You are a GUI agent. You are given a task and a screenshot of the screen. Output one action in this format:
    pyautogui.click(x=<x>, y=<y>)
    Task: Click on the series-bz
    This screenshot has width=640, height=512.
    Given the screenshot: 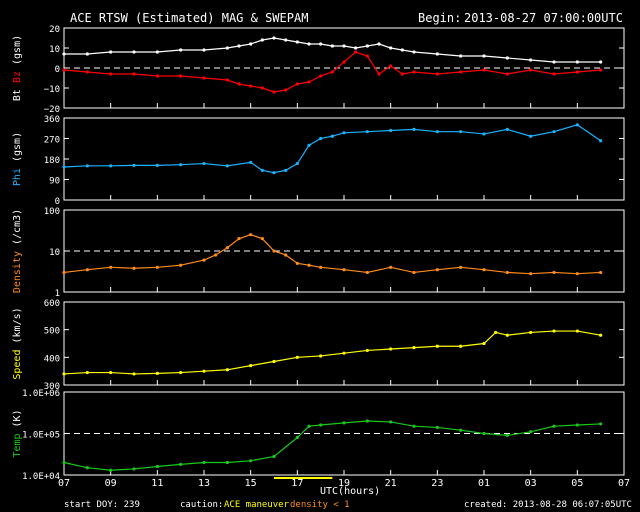 What is the action you would take?
    pyautogui.click(x=332, y=72)
    